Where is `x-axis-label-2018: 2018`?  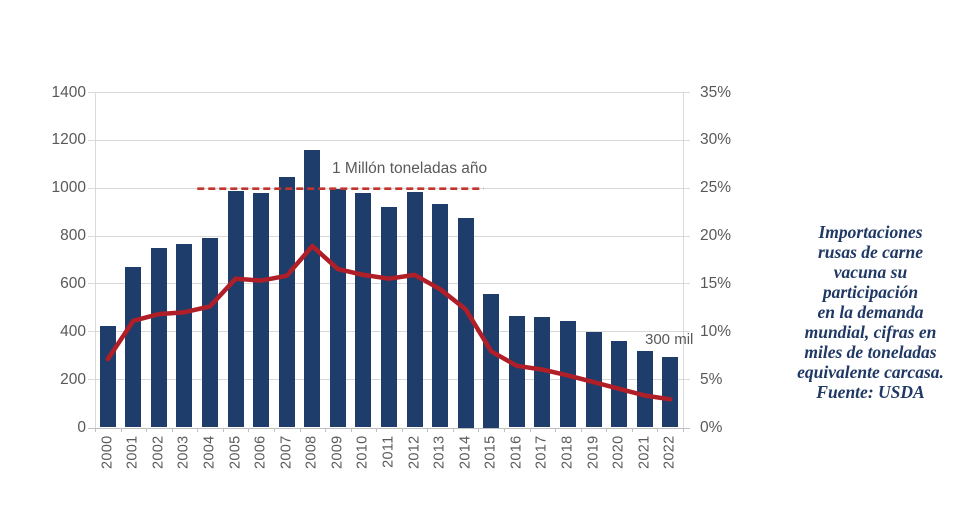 x-axis-label-2018: 2018 is located at coordinates (567, 452).